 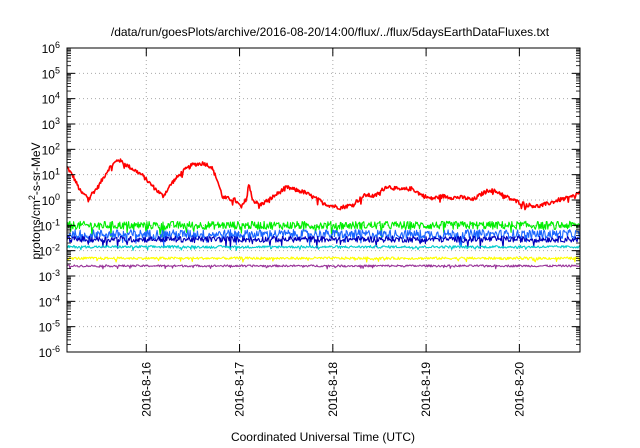 I want to click on y-tick-label: 10⁻⁶, so click(x=49, y=352).